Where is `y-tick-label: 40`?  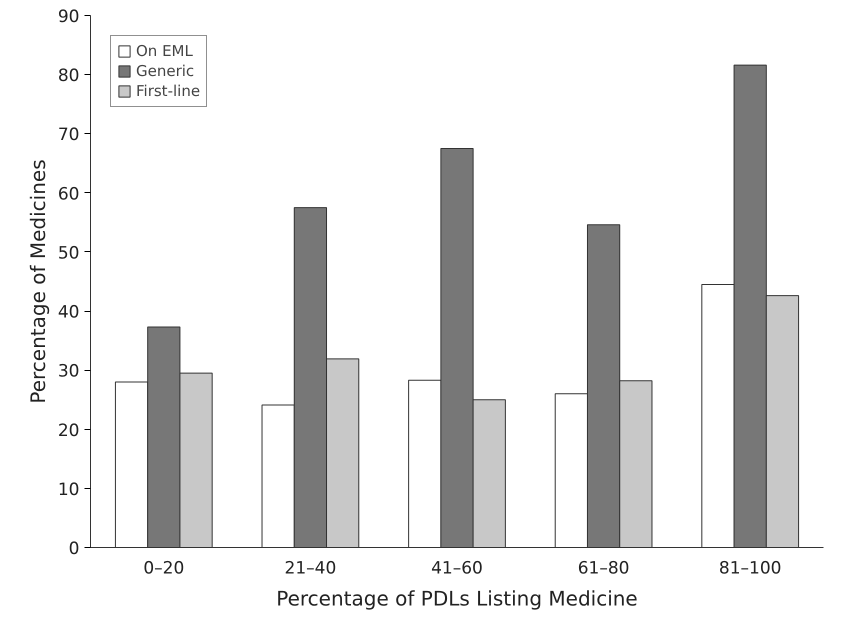
y-tick-label: 40 is located at coordinates (69, 312).